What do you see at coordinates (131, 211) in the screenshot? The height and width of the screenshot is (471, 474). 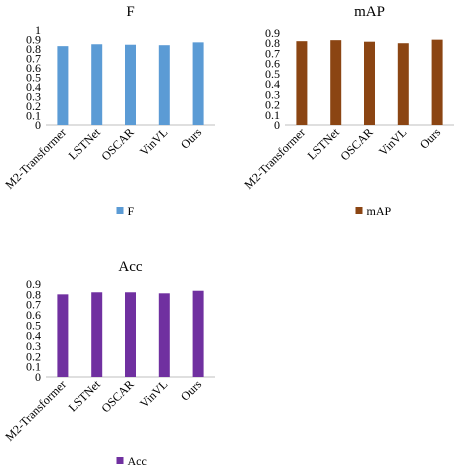 I see `legend-label: F` at bounding box center [131, 211].